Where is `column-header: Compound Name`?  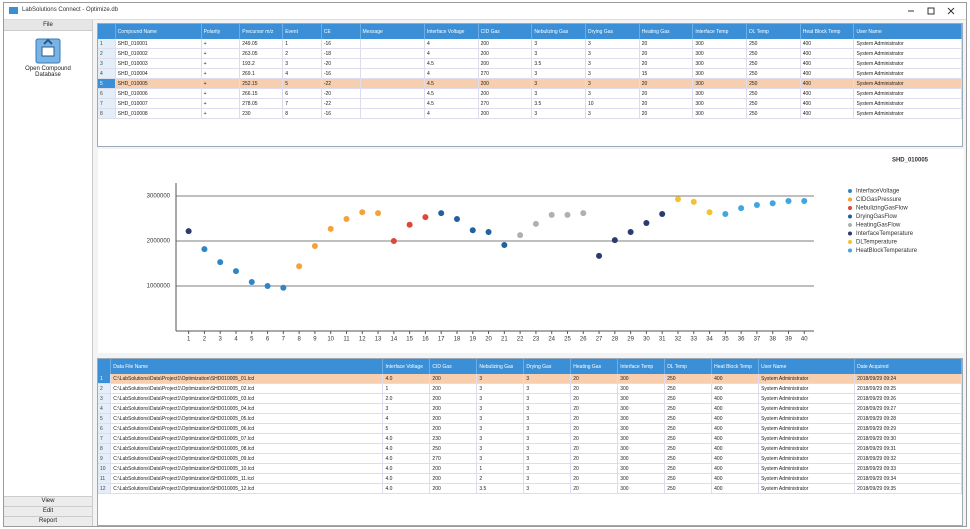 column-header: Compound Name is located at coordinates (158, 31).